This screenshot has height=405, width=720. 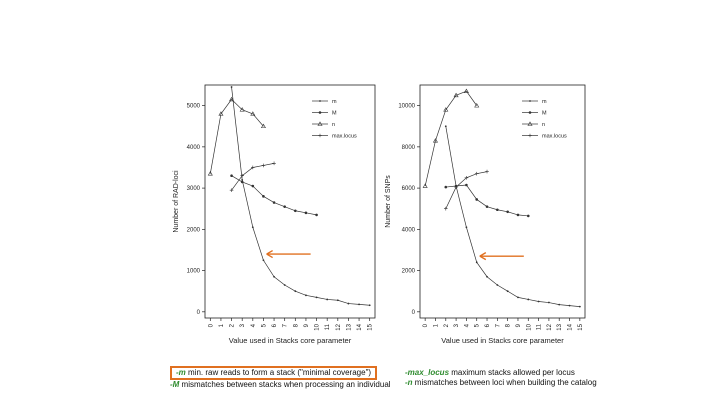 I want to click on plot-frame, so click(x=290, y=201).